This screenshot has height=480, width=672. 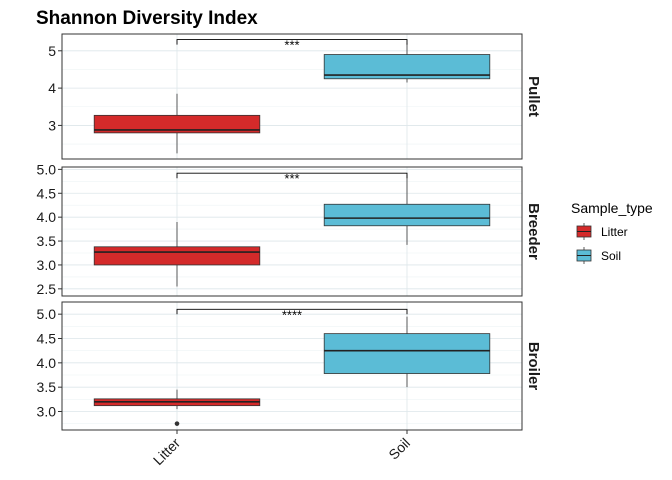 I want to click on legend: Sample_type Litter Soil, so click(x=612, y=232).